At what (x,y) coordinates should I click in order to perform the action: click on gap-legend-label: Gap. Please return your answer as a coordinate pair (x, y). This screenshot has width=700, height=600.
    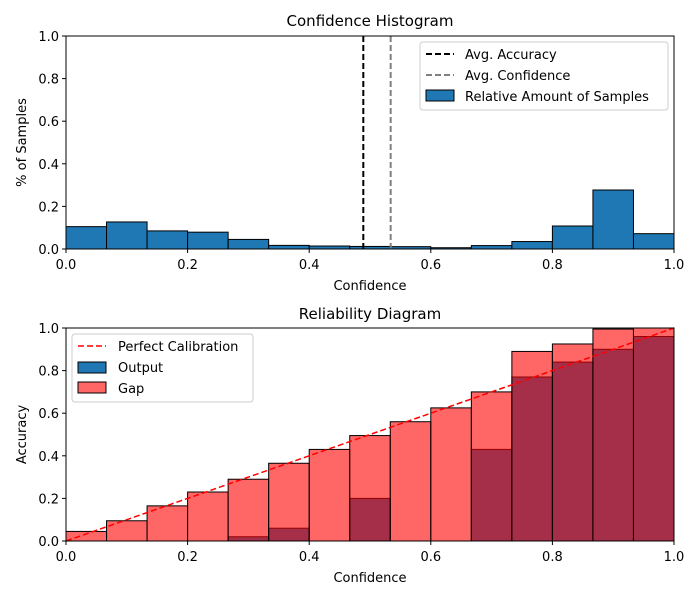
    Looking at the image, I should click on (131, 389).